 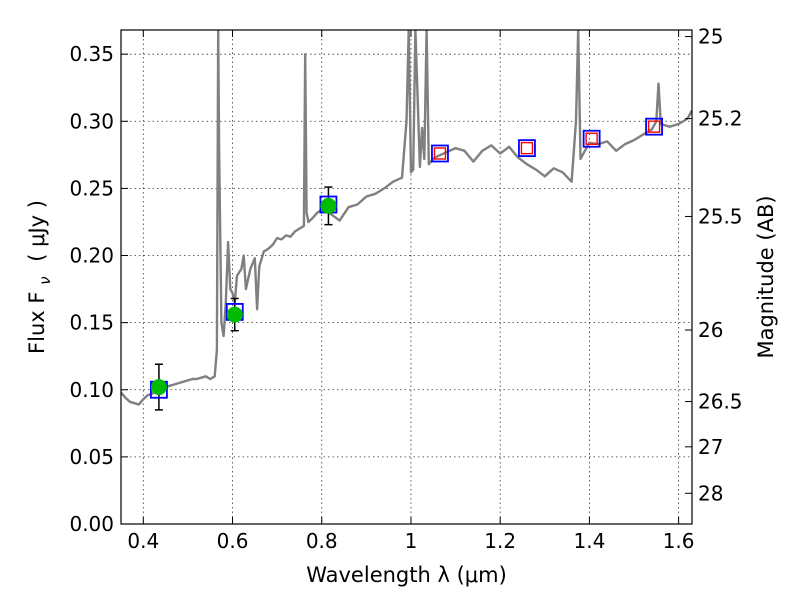 What do you see at coordinates (37, 231) in the screenshot?
I see `y-axis-label-unit: ( μJy )` at bounding box center [37, 231].